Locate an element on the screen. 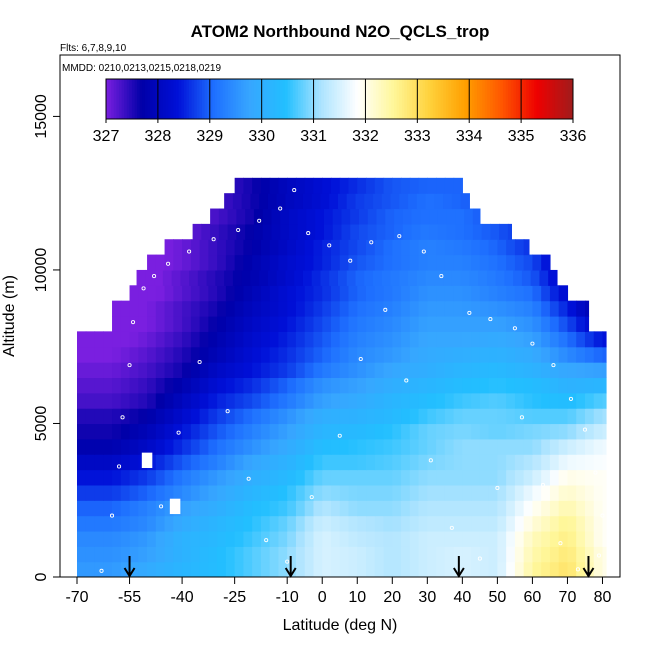  profile-arrow-head is located at coordinates (459, 572).